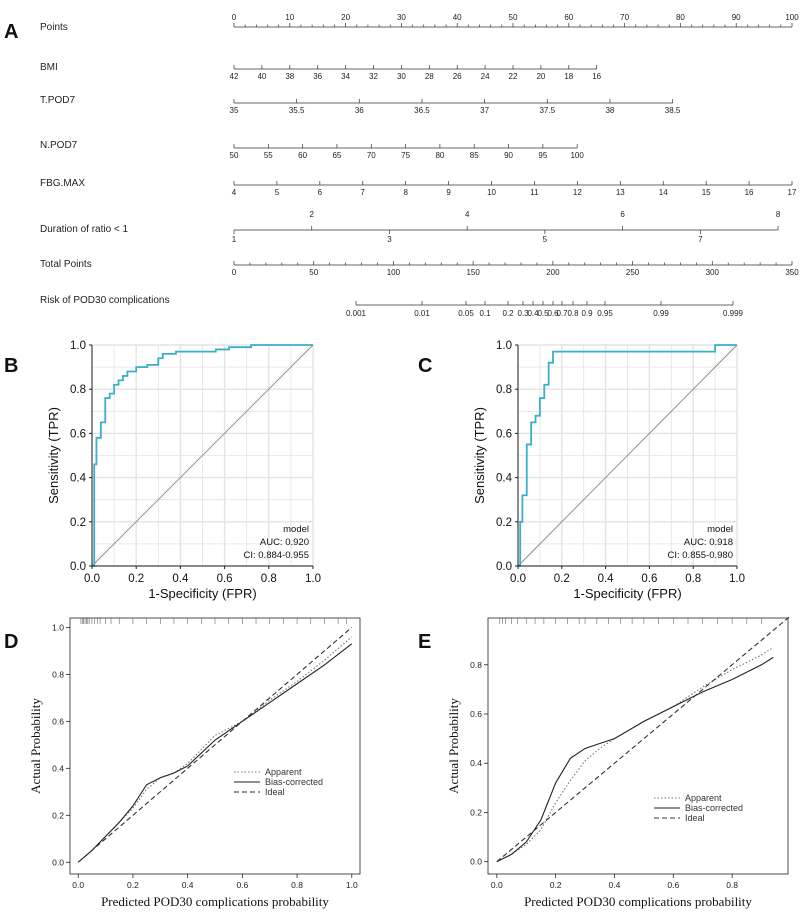  Describe the element at coordinates (701, 555) in the screenshot. I see `roc-legend-text: CI: 0.855-0.980` at that location.